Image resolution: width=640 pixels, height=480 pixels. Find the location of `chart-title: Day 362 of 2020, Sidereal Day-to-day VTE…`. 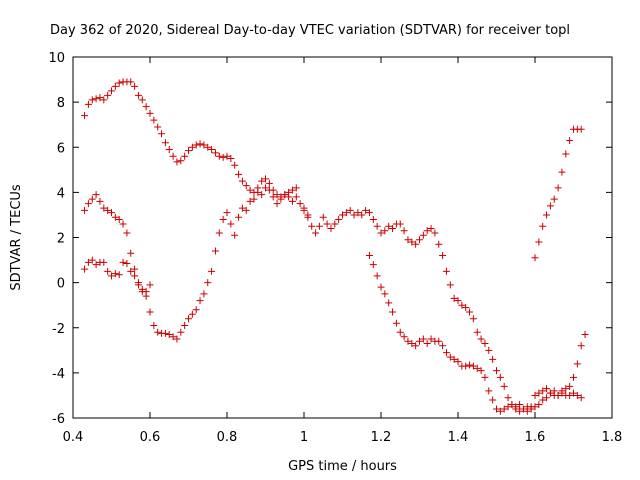

chart-title: Day 362 of 2020, Sidereal Day-to-day VTE… is located at coordinates (310, 30).